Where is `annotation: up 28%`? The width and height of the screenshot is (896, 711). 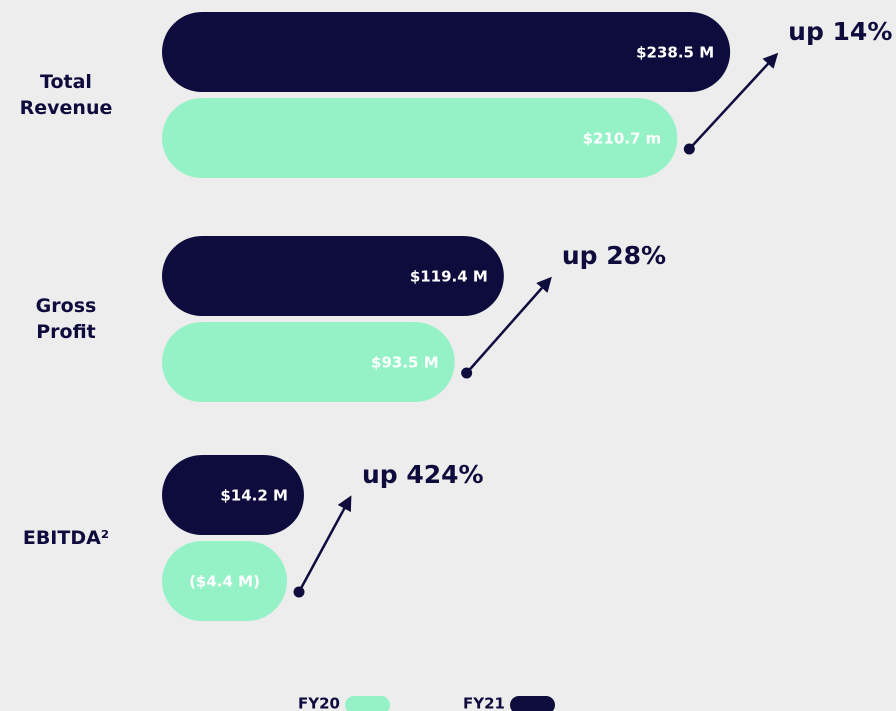 annotation: up 28% is located at coordinates (614, 255).